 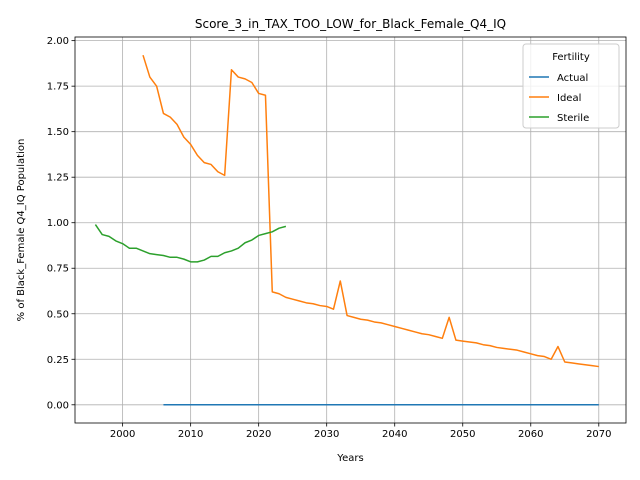 I want to click on legend-box, so click(x=571, y=86).